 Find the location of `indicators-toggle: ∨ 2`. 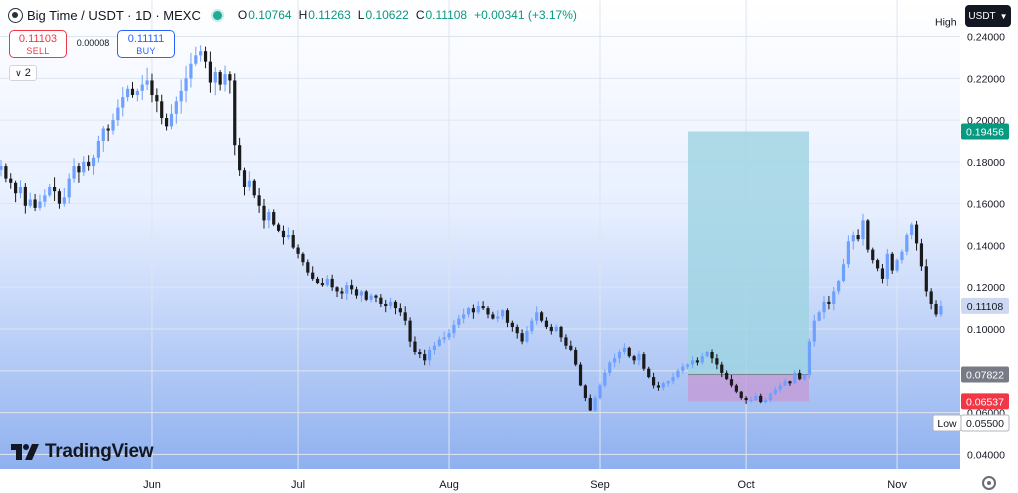

indicators-toggle: ∨ 2 is located at coordinates (23, 73).